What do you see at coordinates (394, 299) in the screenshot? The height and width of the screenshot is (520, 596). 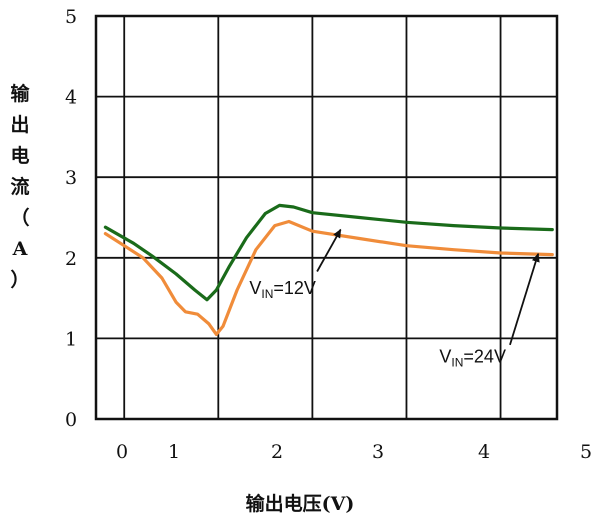 I see `annotations-group: VIN=12V VIN=24V` at bounding box center [394, 299].